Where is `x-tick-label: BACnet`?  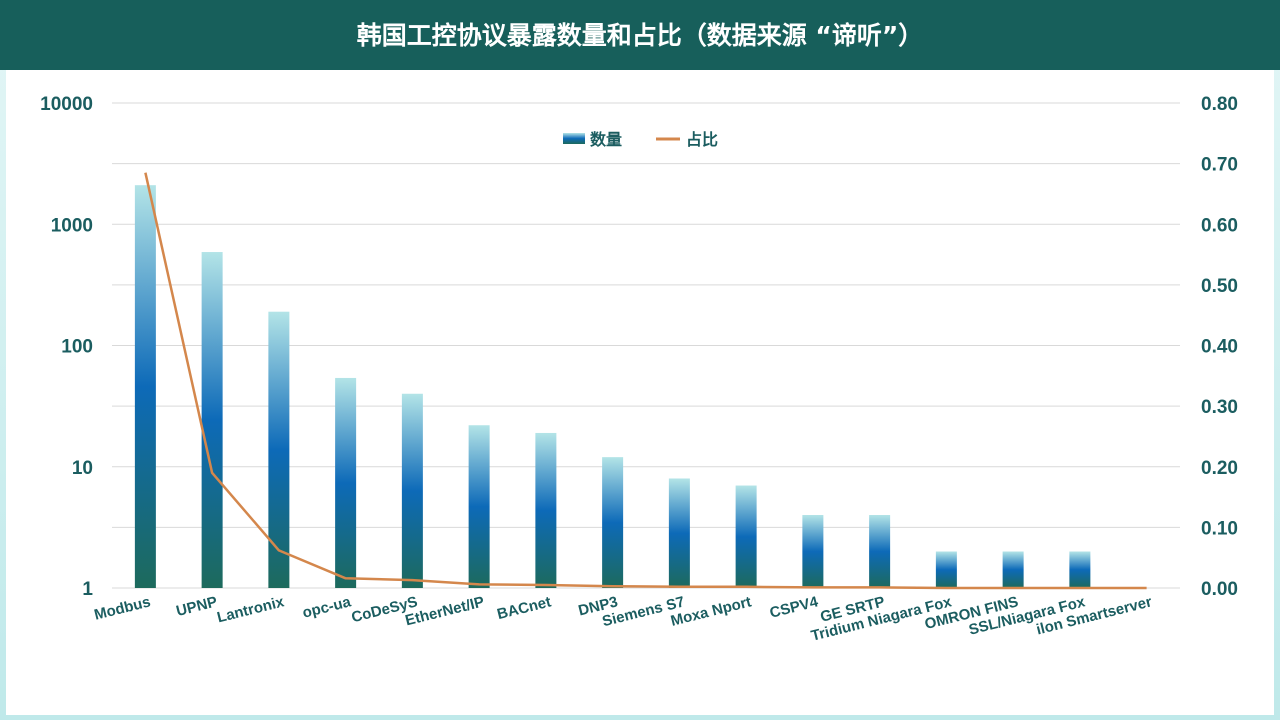
x-tick-label: BACnet is located at coordinates (523, 608).